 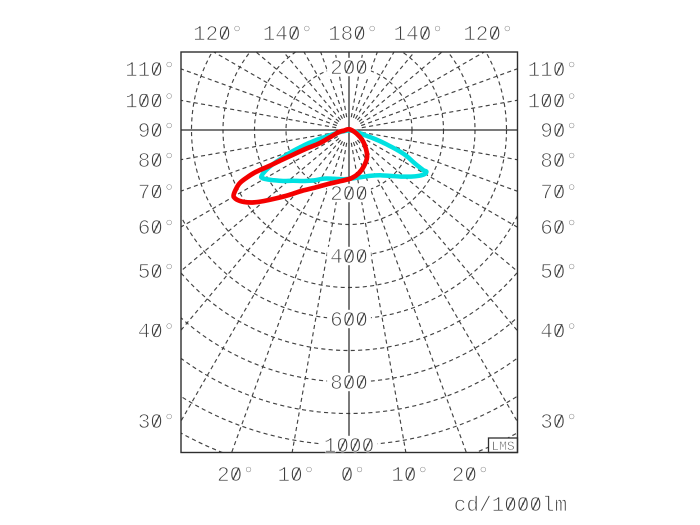 What do you see at coordinates (510, 506) in the screenshot?
I see `svg-text: cd/1000lm` at bounding box center [510, 506].